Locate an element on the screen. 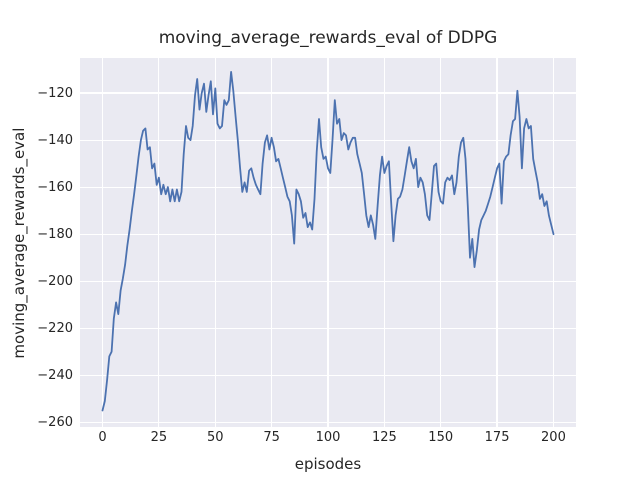  x-tick-label: 175 is located at coordinates (497, 437).